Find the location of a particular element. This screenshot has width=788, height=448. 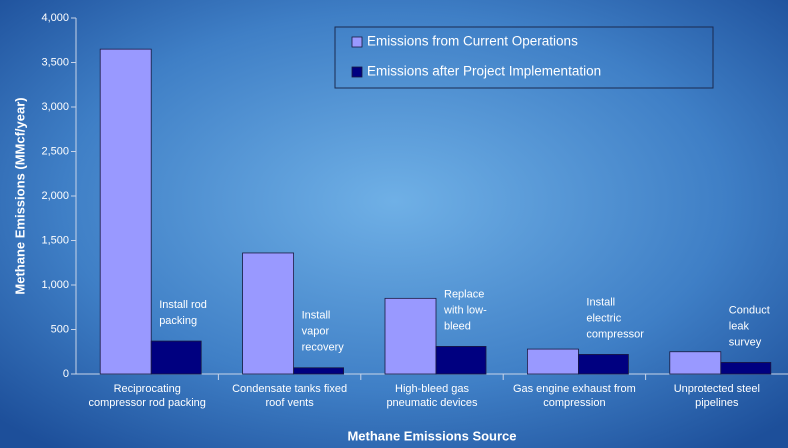

legend-box is located at coordinates (524, 57).